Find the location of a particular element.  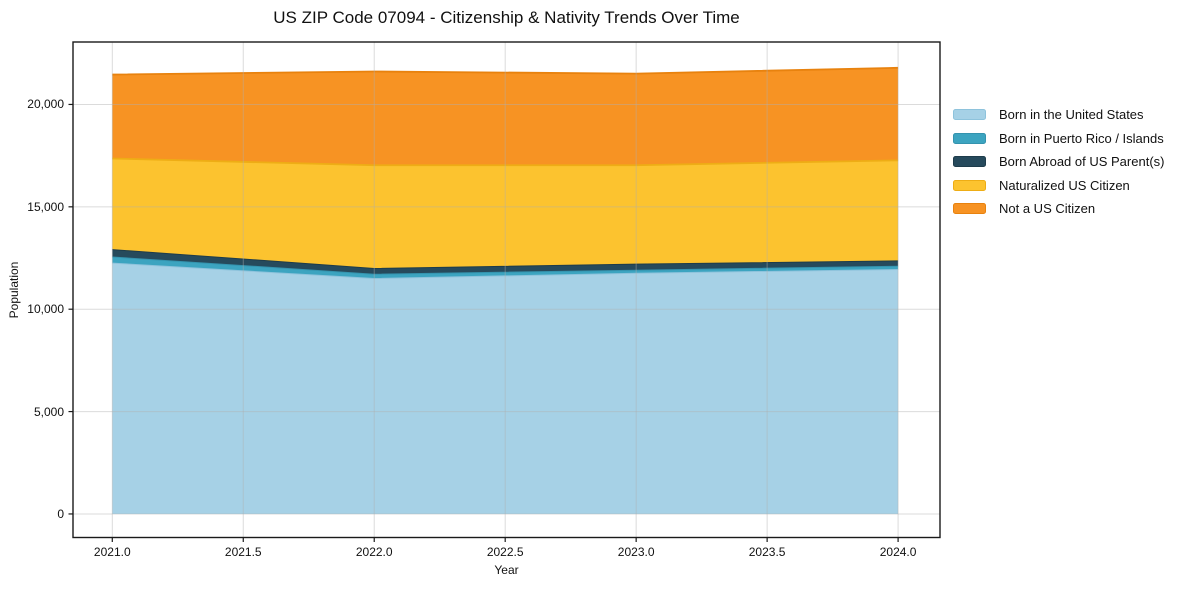

x-tick-label: 2023.0 is located at coordinates (636, 552).